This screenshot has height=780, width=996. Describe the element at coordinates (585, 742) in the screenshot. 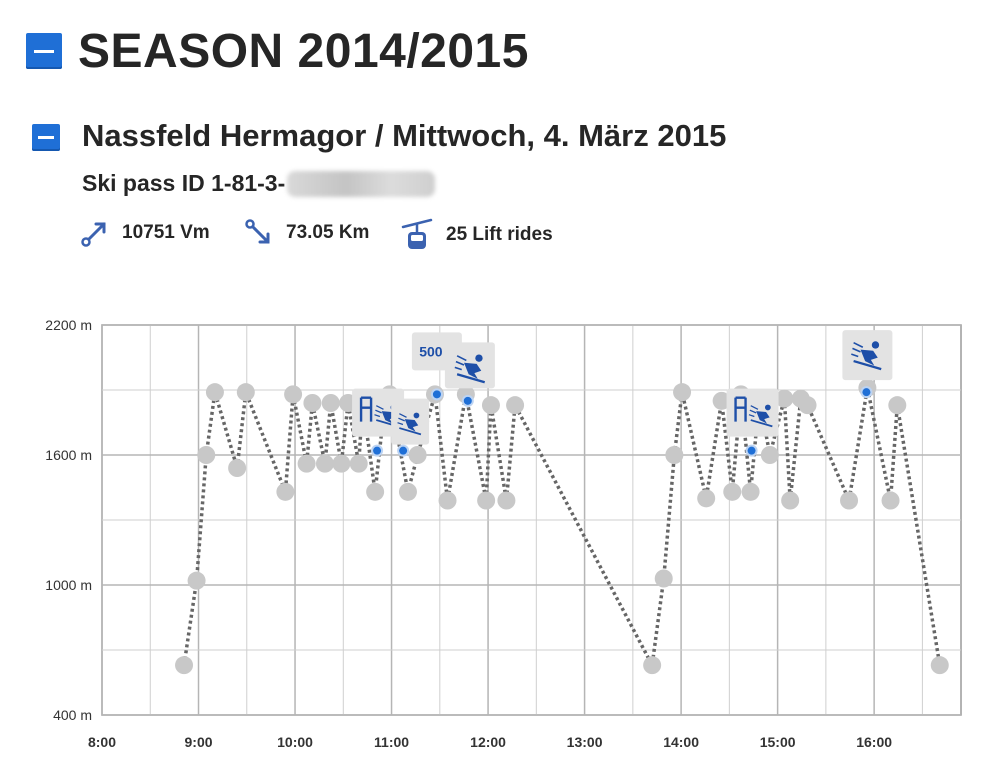

I see `x-tick-label: 13:00` at that location.